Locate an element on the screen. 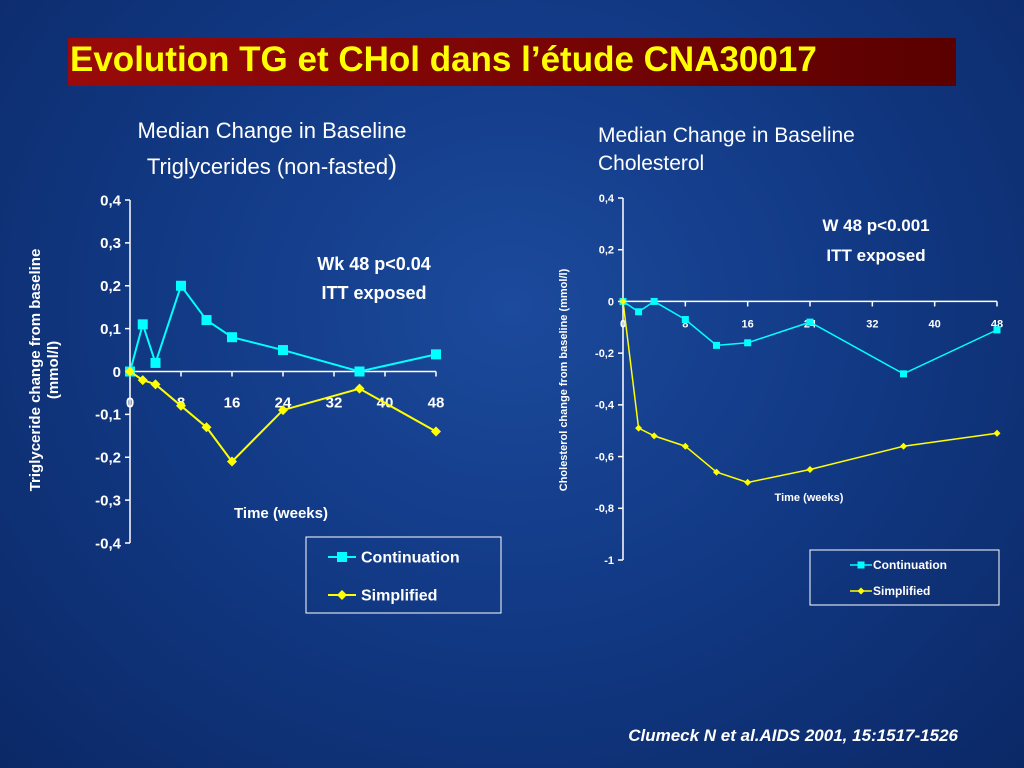 The image size is (1024, 768). chart2-y-tick-label: 0,2 is located at coordinates (606, 251).